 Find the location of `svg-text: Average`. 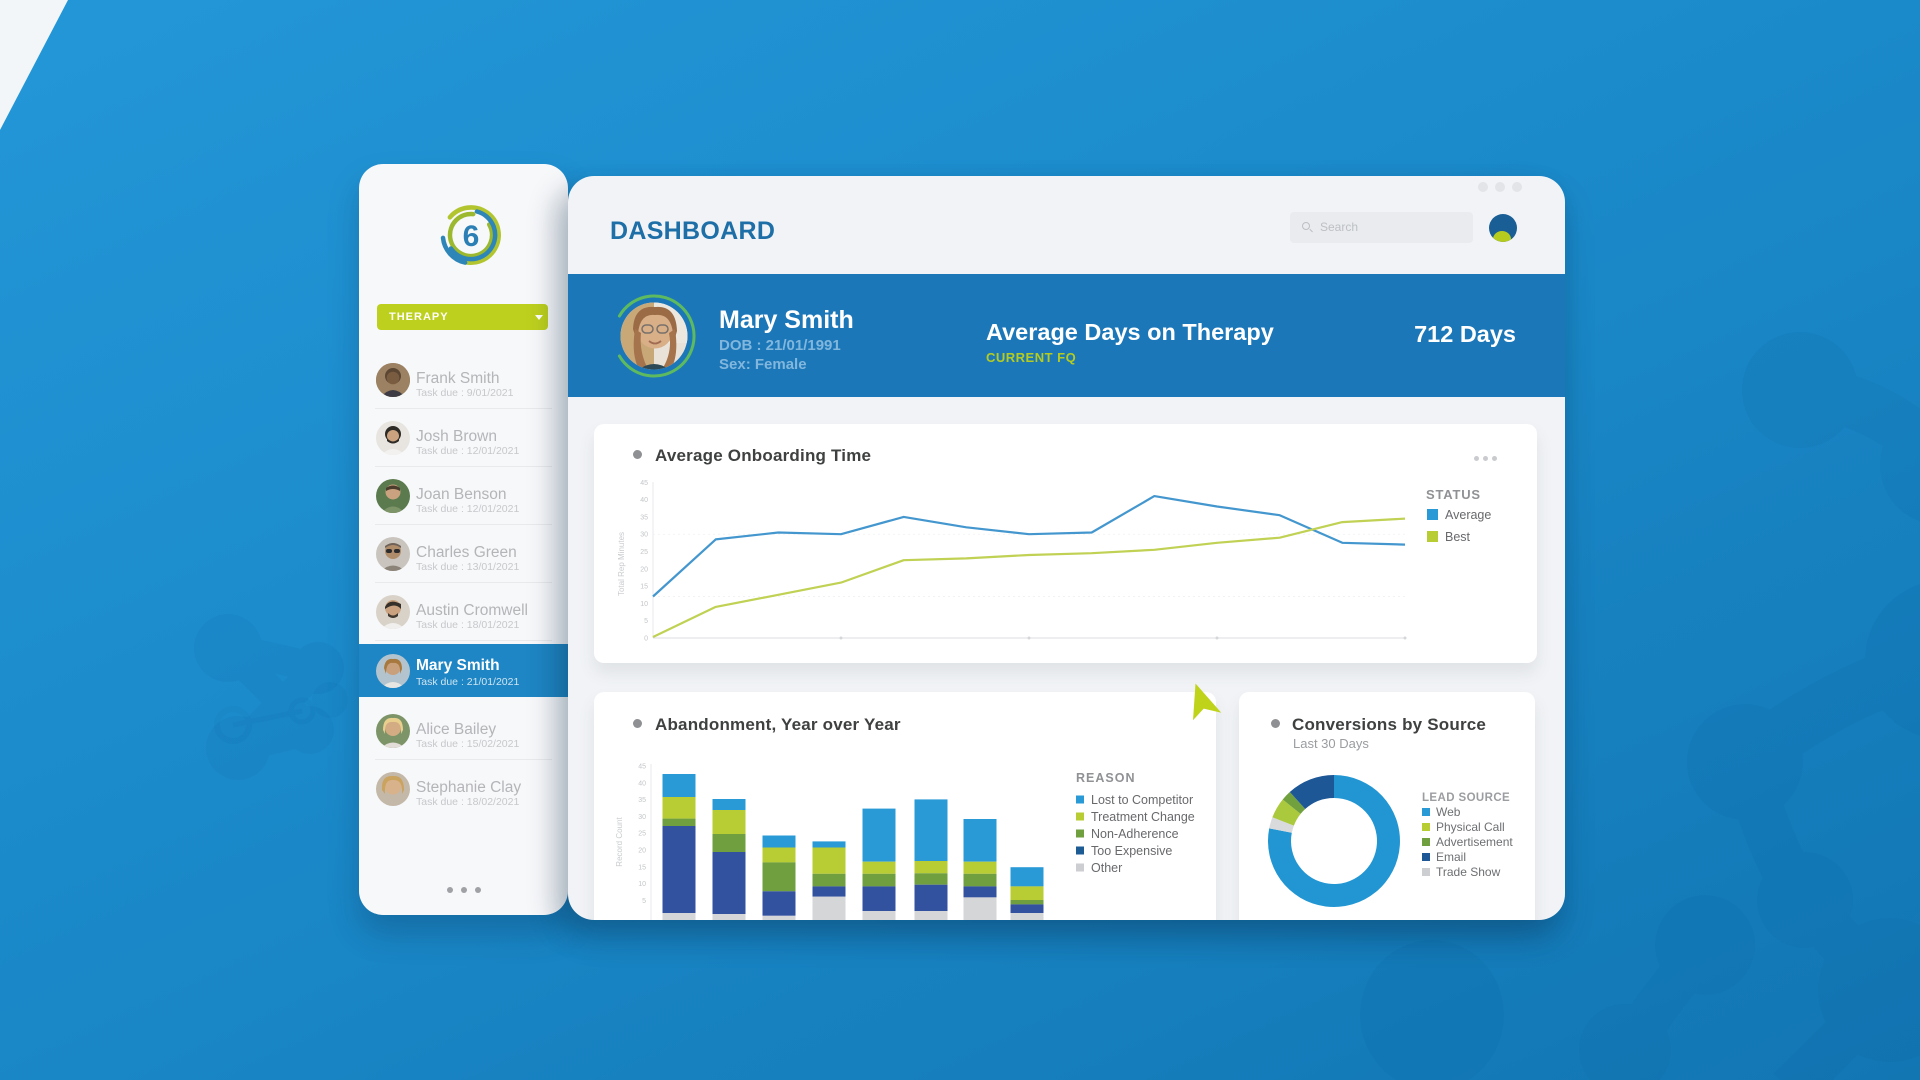

svg-text: Average is located at coordinates (1468, 515).